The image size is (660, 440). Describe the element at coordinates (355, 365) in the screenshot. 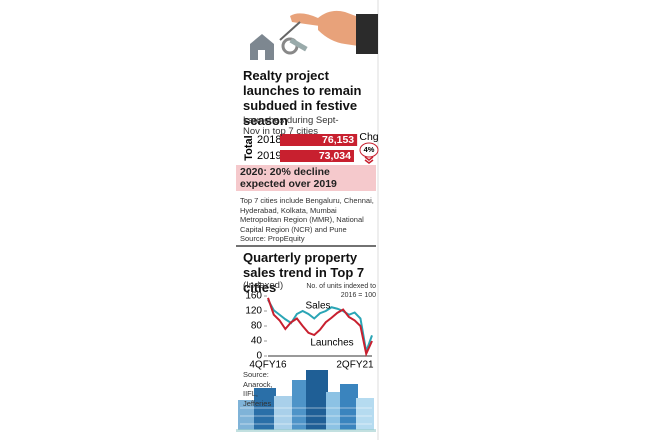

I see `x-tick-label: 2QFY21` at that location.